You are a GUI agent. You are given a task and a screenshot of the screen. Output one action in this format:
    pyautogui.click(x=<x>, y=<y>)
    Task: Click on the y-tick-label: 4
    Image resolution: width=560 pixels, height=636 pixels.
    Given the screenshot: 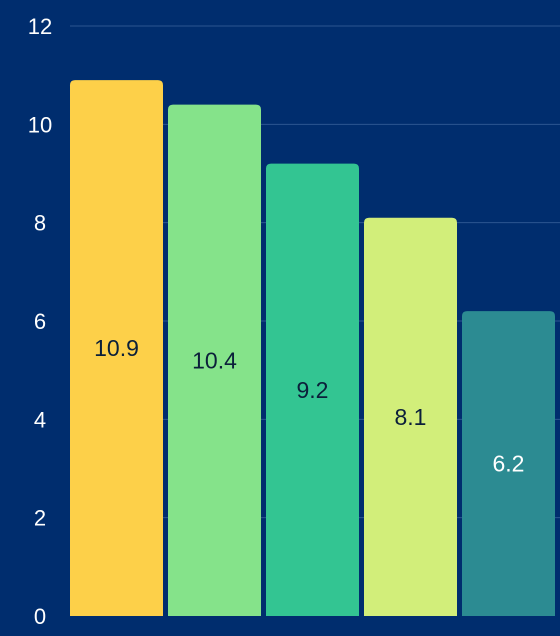 What is the action you would take?
    pyautogui.click(x=40, y=419)
    